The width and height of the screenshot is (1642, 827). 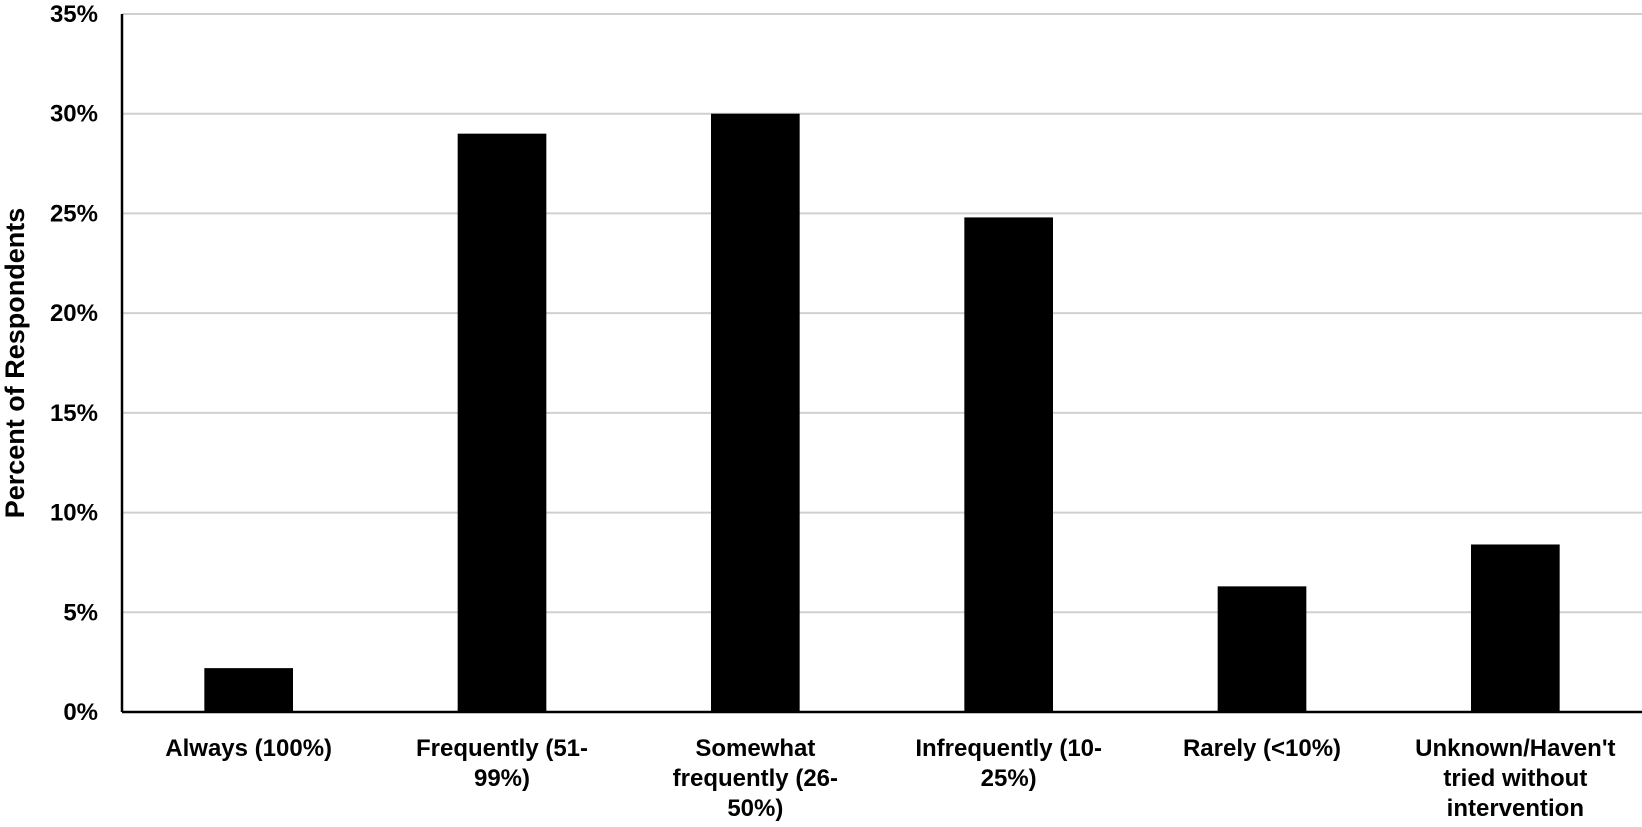 What do you see at coordinates (1515, 748) in the screenshot?
I see `x-category-label: Unknown/Haven't` at bounding box center [1515, 748].